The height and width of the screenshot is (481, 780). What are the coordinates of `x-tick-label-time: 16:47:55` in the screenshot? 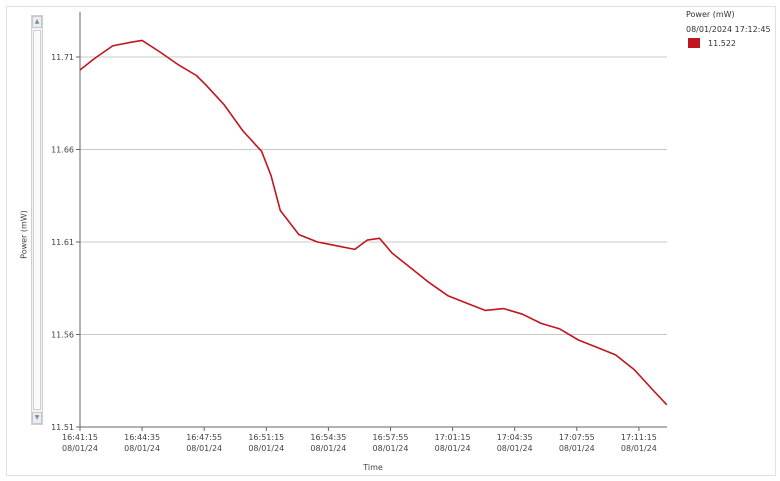 It's located at (204, 437).